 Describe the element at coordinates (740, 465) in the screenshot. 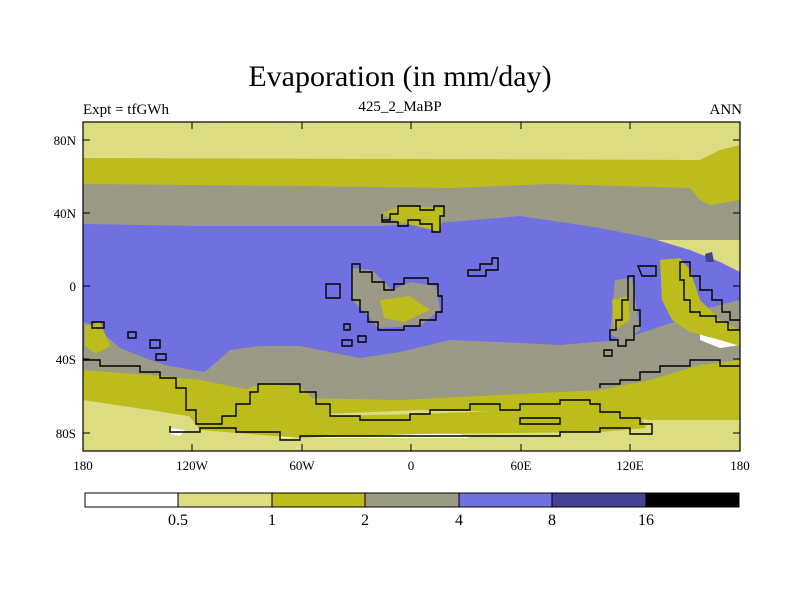

I see `lon-label-180e: 180` at that location.